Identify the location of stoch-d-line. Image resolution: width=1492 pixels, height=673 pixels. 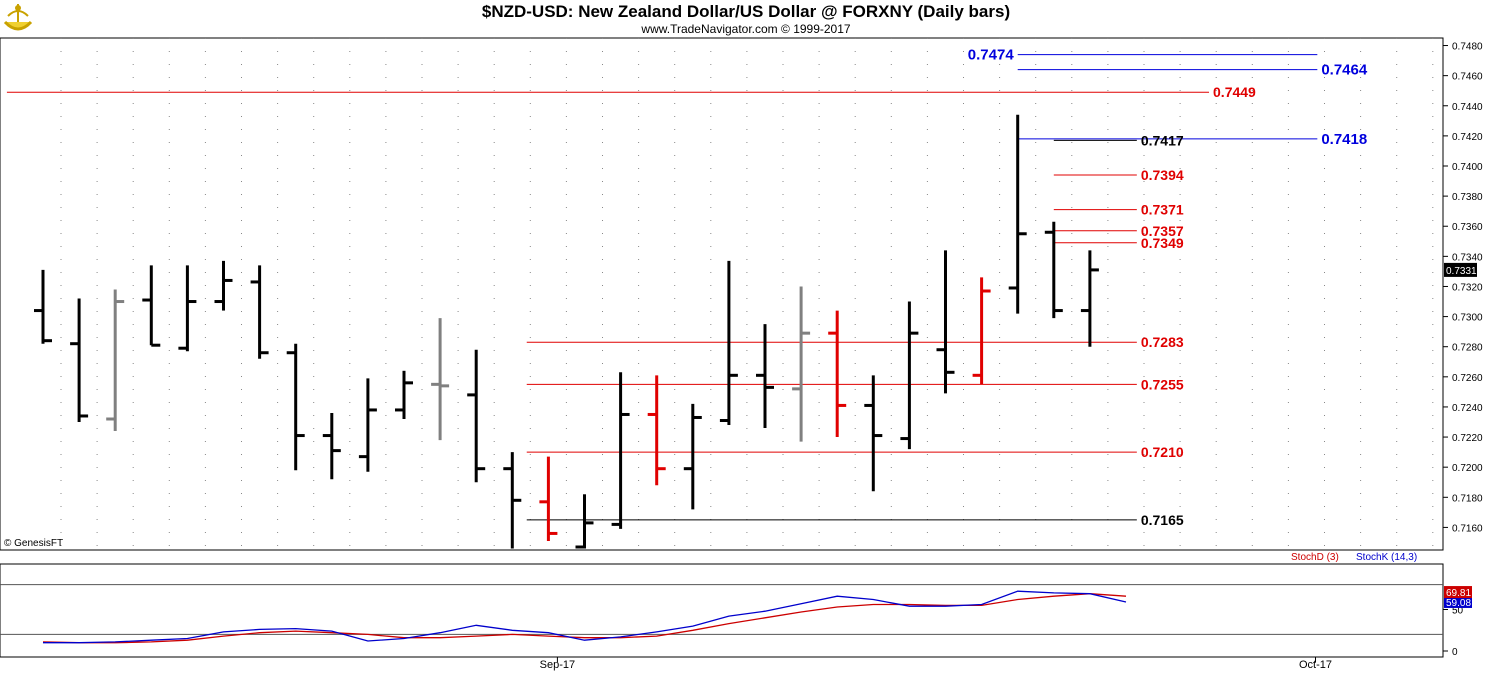
(584, 618).